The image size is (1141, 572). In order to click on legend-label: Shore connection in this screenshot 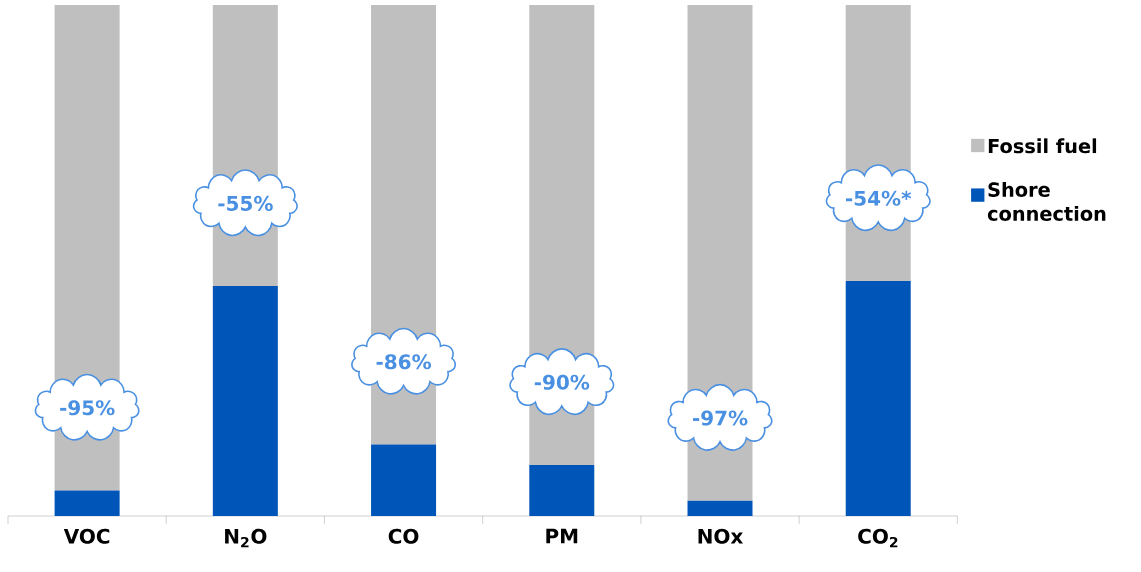, I will do `click(1046, 201)`.